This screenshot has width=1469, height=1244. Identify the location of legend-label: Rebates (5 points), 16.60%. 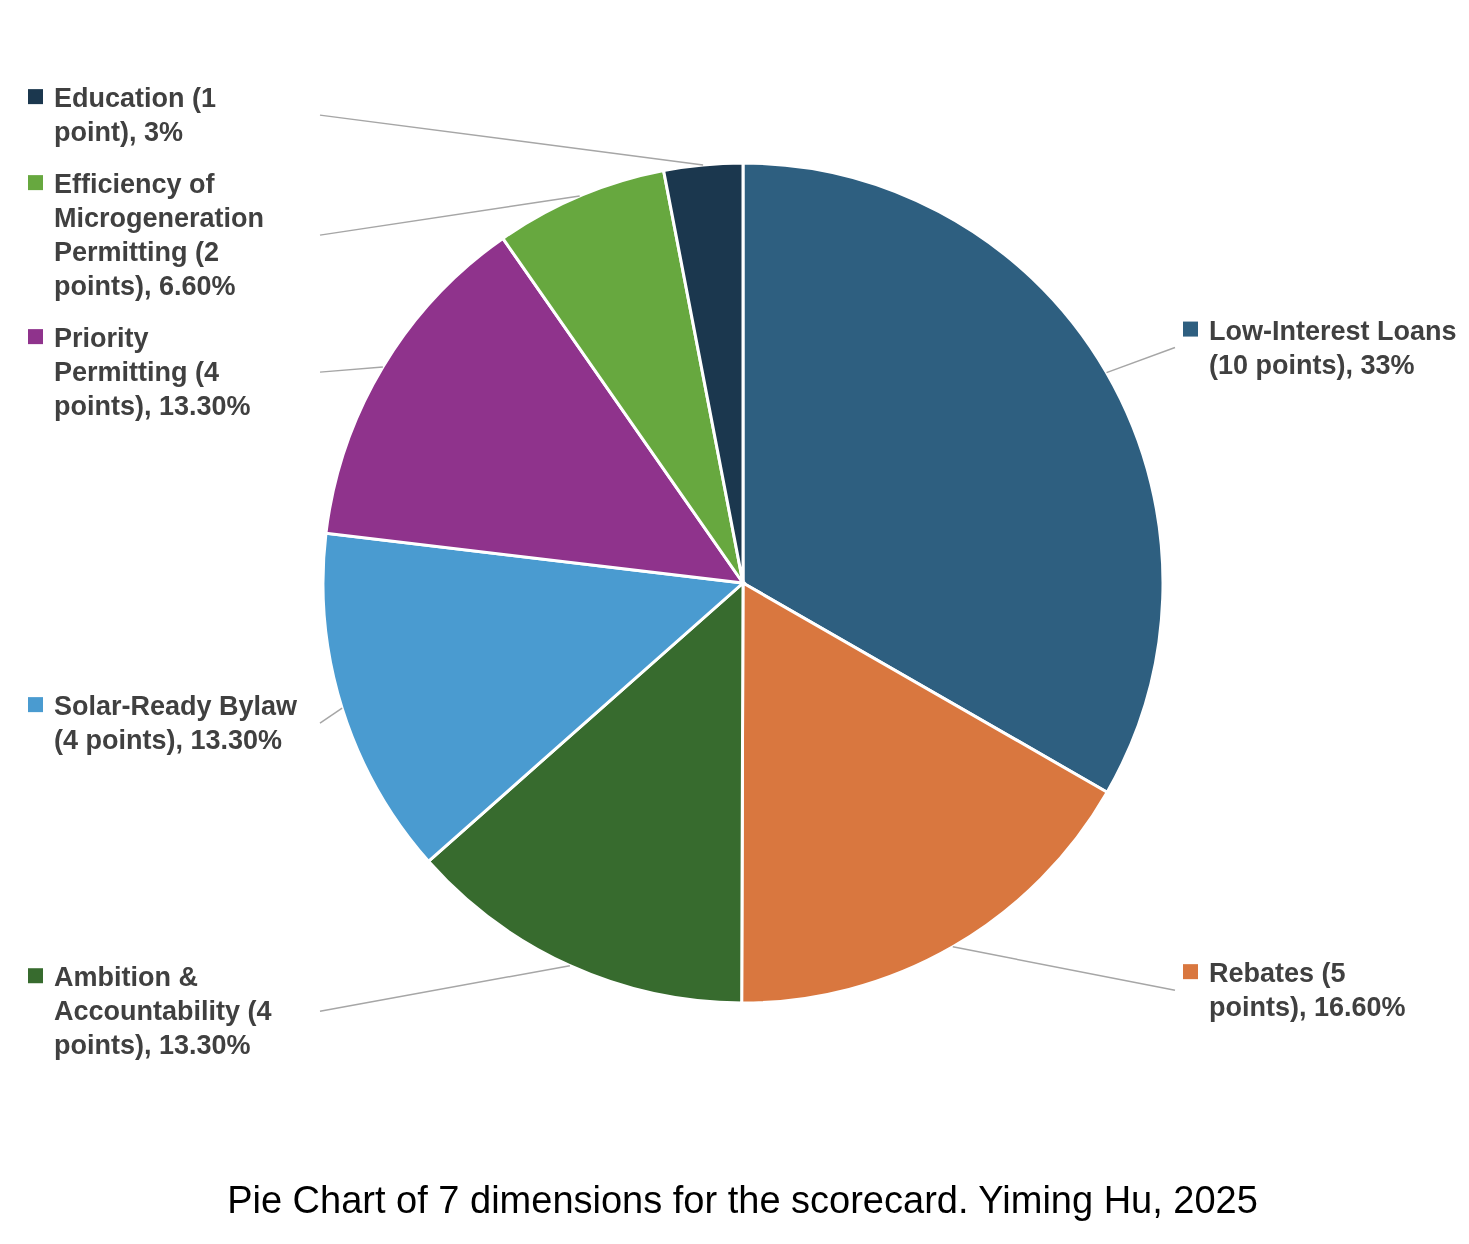
(1307, 990).